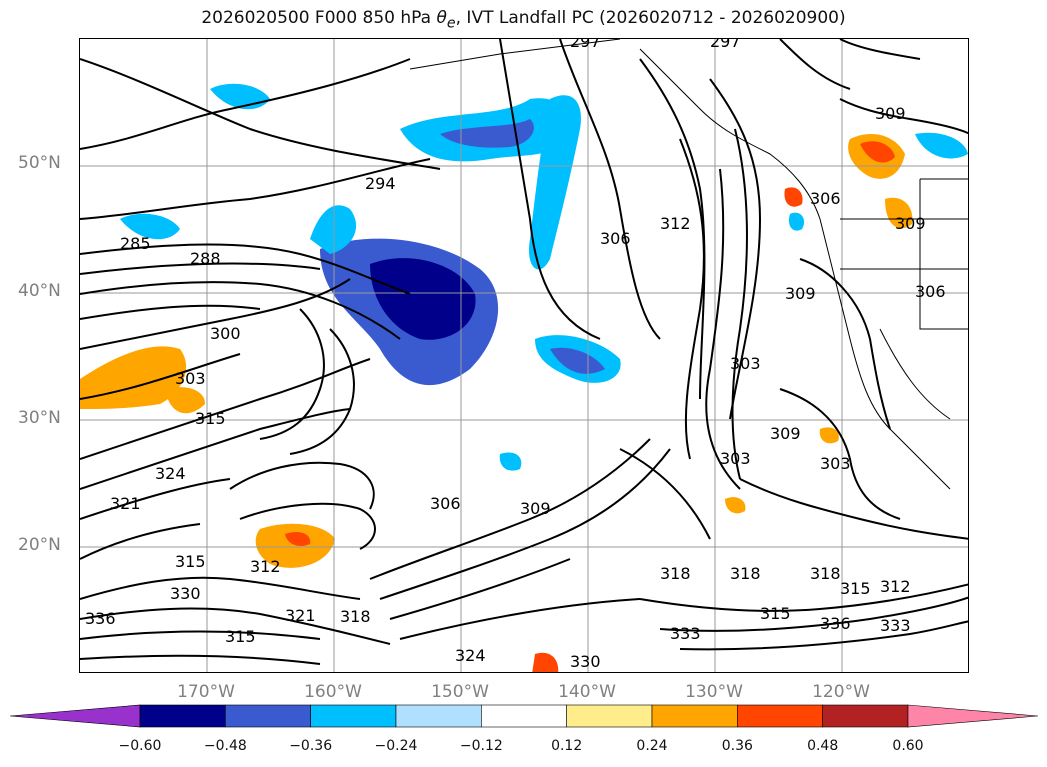 Image resolution: width=1047 pixels, height=767 pixels. I want to click on colorbar-tick-label: −0.36, so click(311, 746).